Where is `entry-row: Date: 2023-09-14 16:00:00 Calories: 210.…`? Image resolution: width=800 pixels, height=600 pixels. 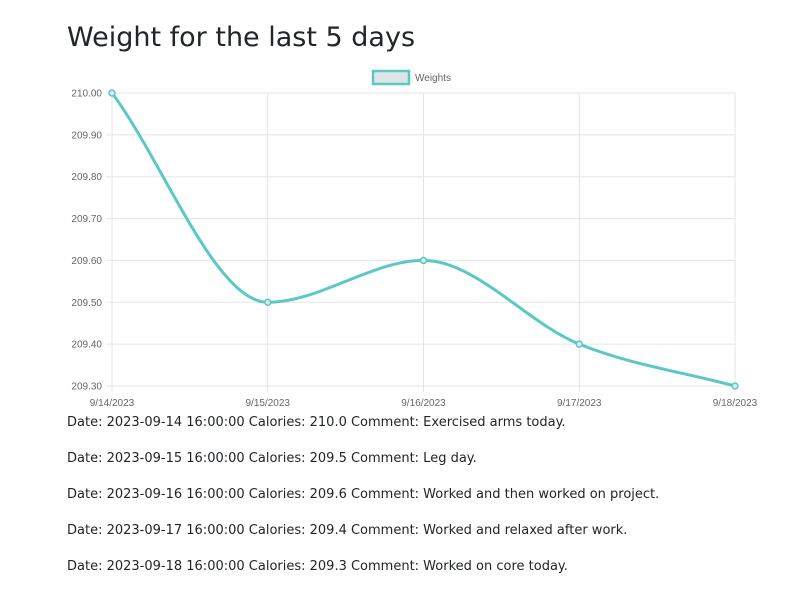 entry-row: Date: 2023-09-14 16:00:00 Calories: 210.… is located at coordinates (316, 422).